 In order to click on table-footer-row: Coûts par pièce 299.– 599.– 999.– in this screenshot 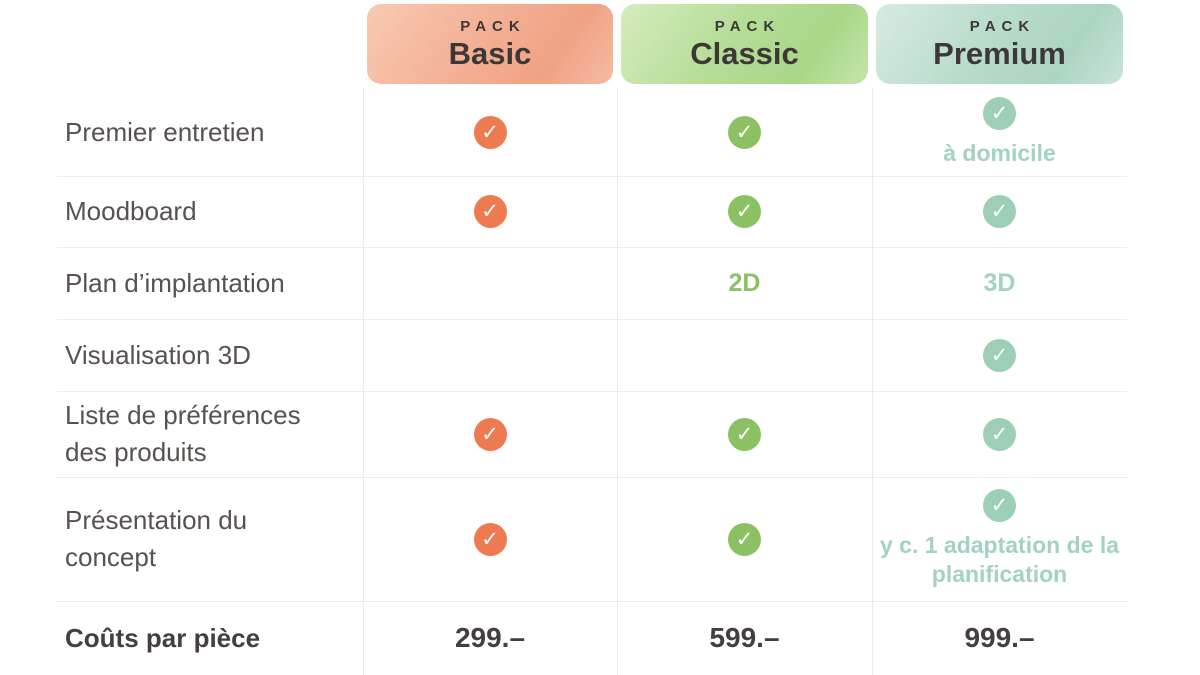, I will do `click(563, 638)`.